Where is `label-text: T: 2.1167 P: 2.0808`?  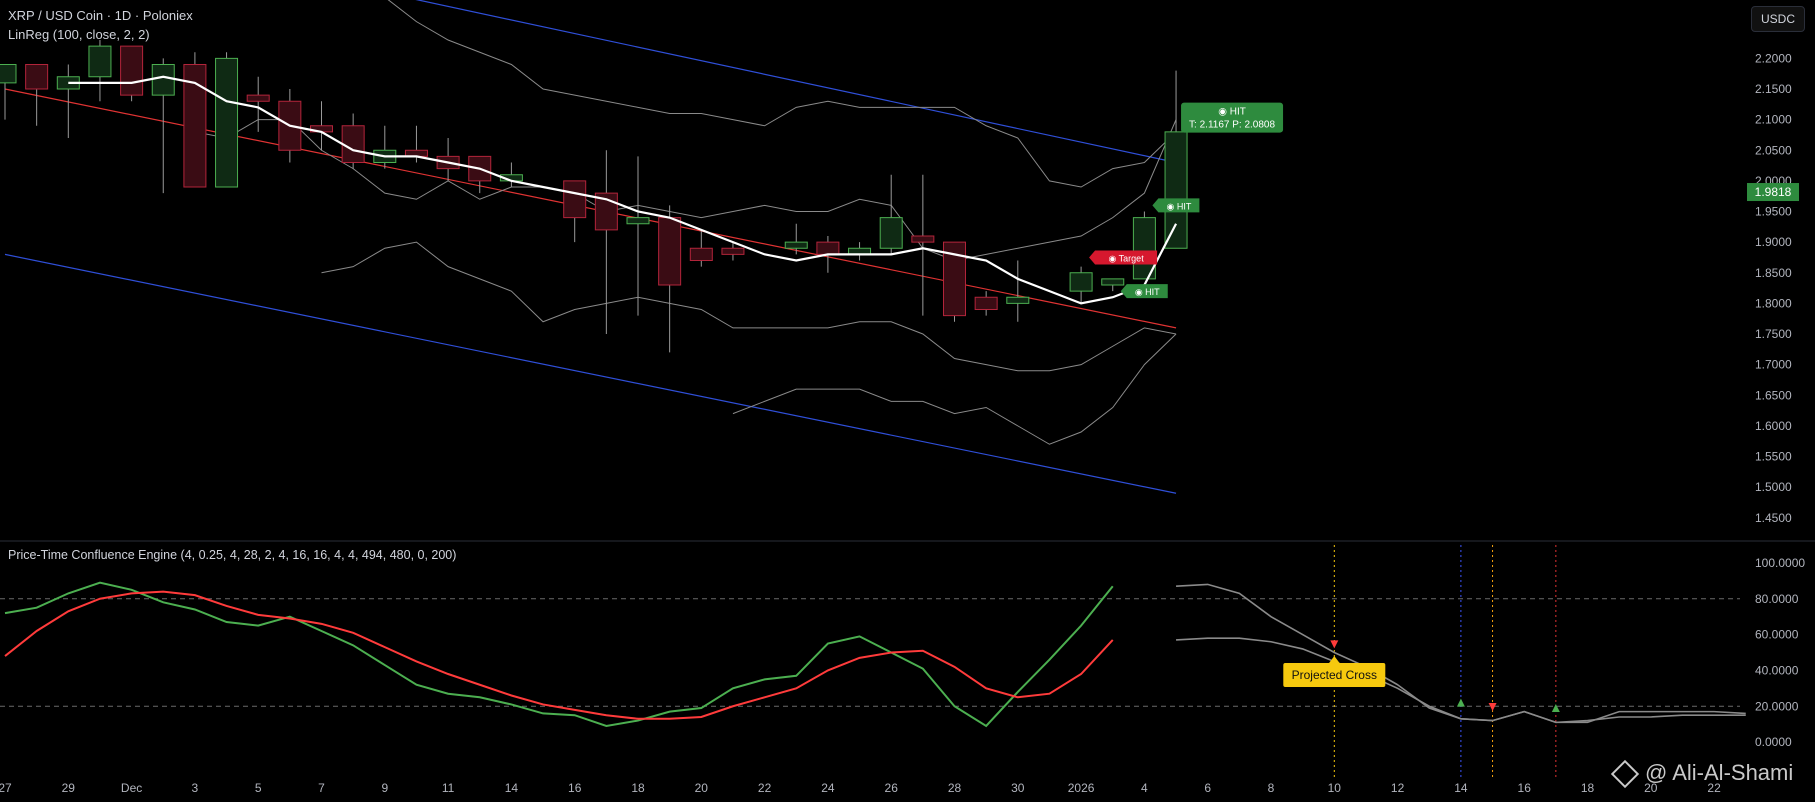 label-text: T: 2.1167 P: 2.0808 is located at coordinates (1232, 125).